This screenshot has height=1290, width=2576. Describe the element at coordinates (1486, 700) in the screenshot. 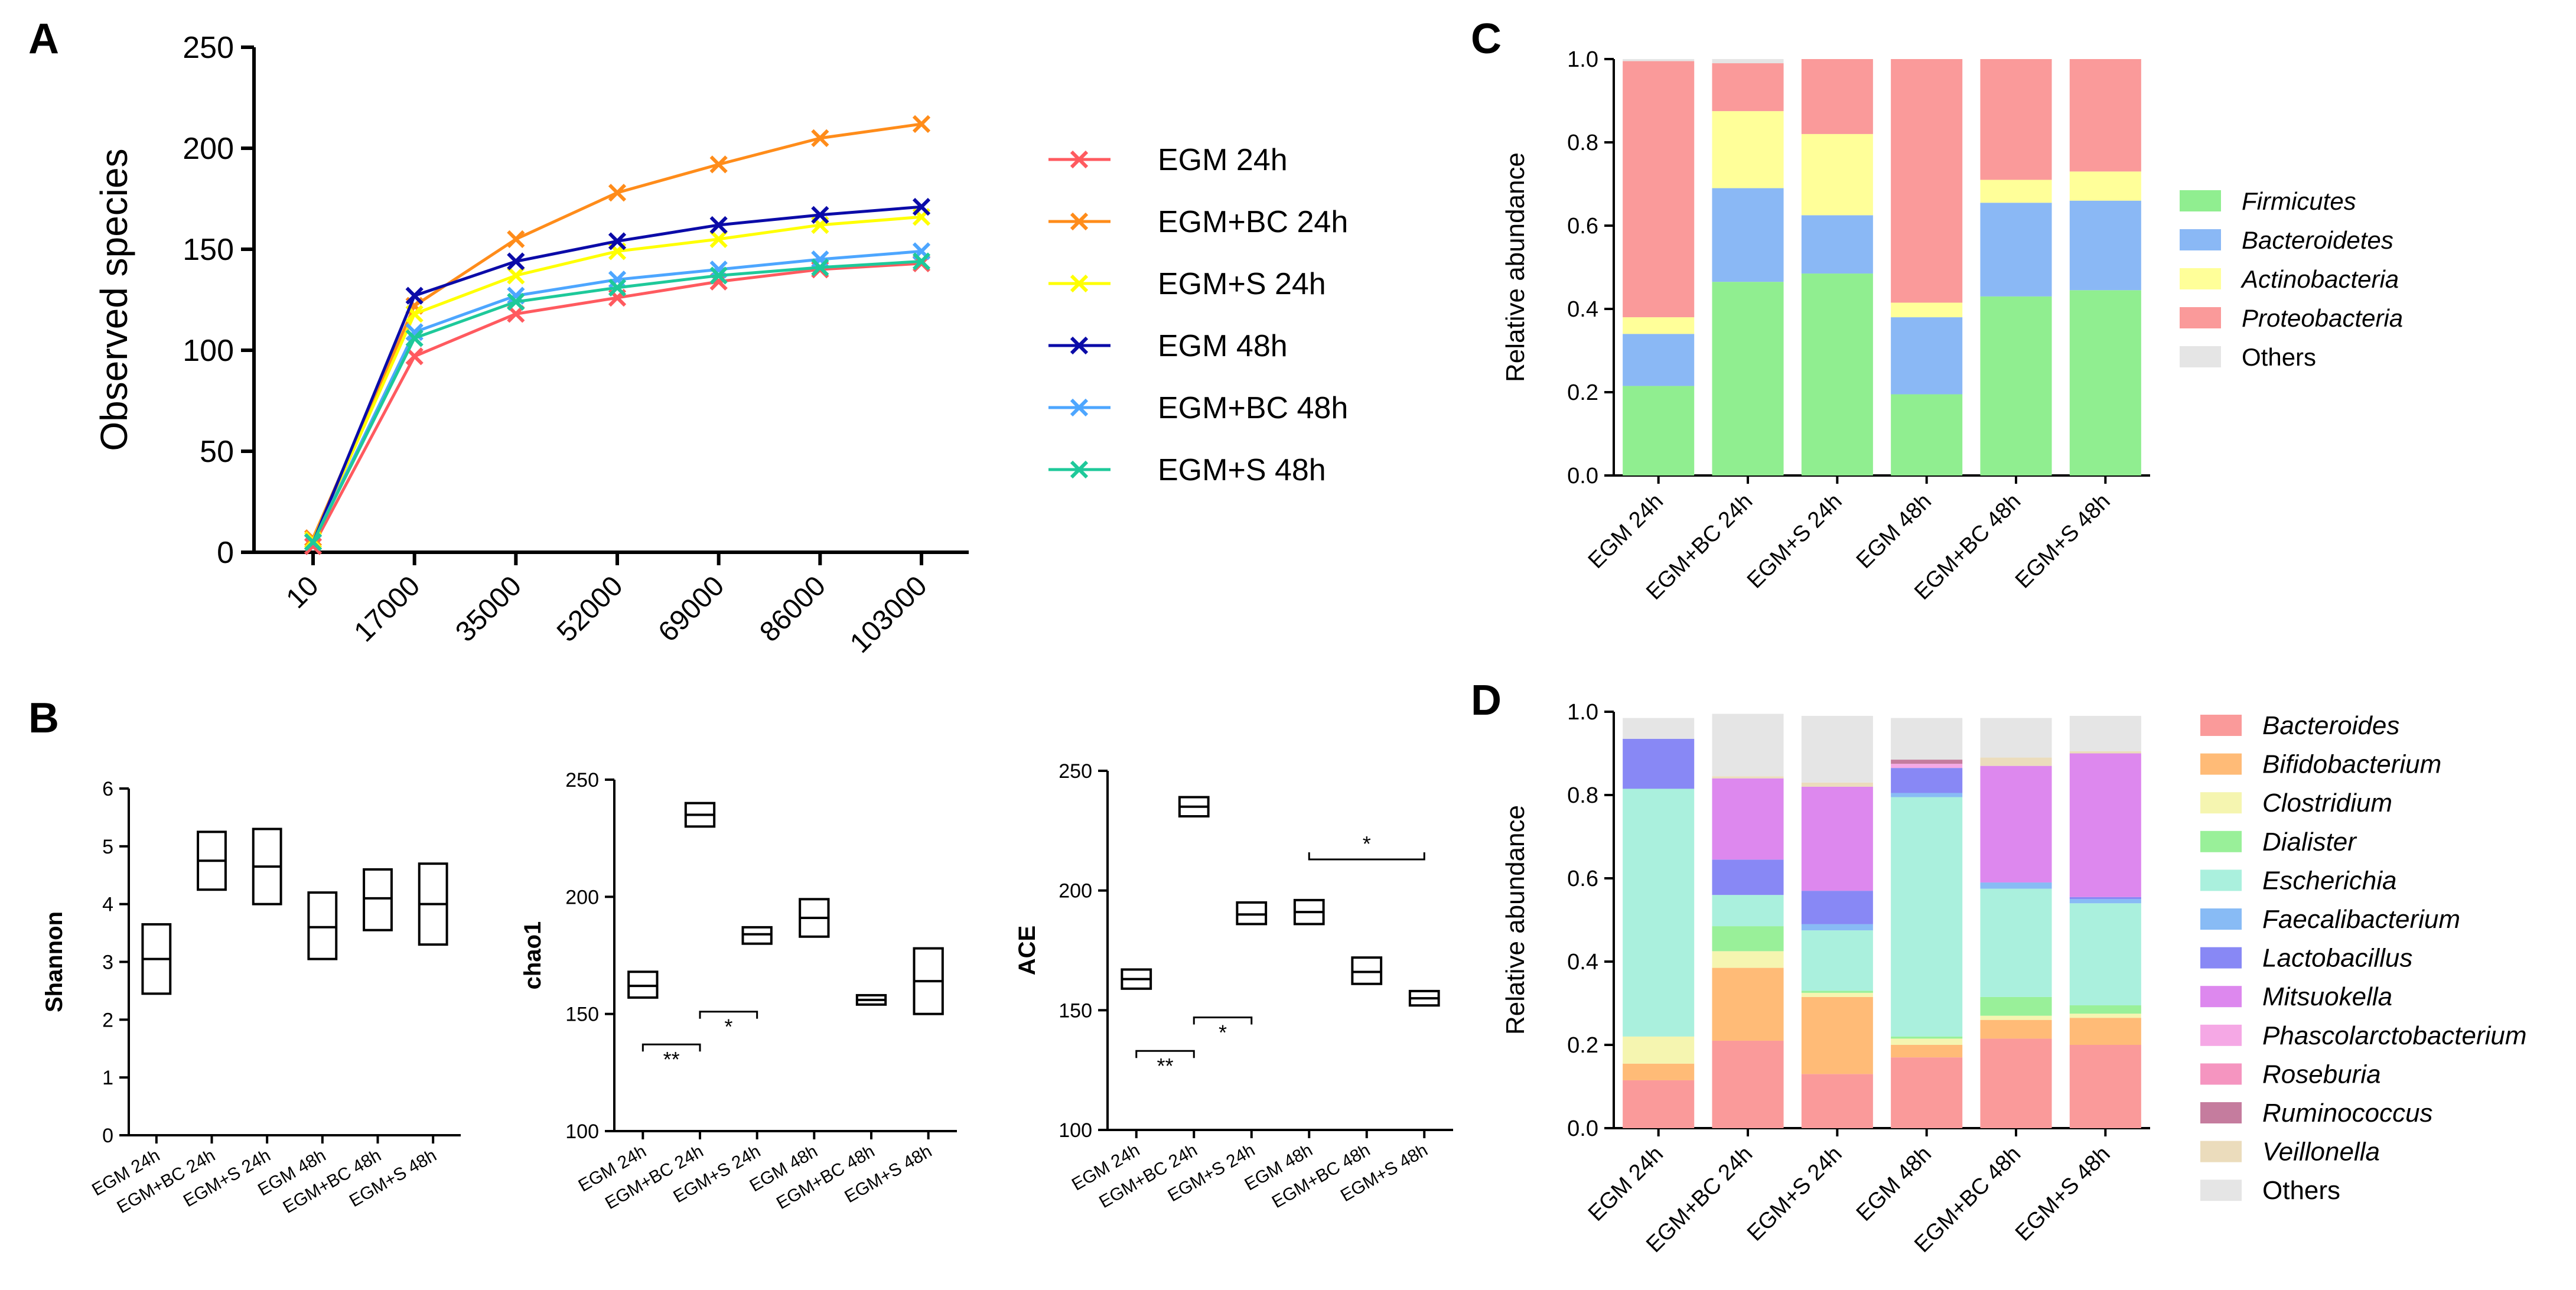

I see `panel-label-d: D` at that location.